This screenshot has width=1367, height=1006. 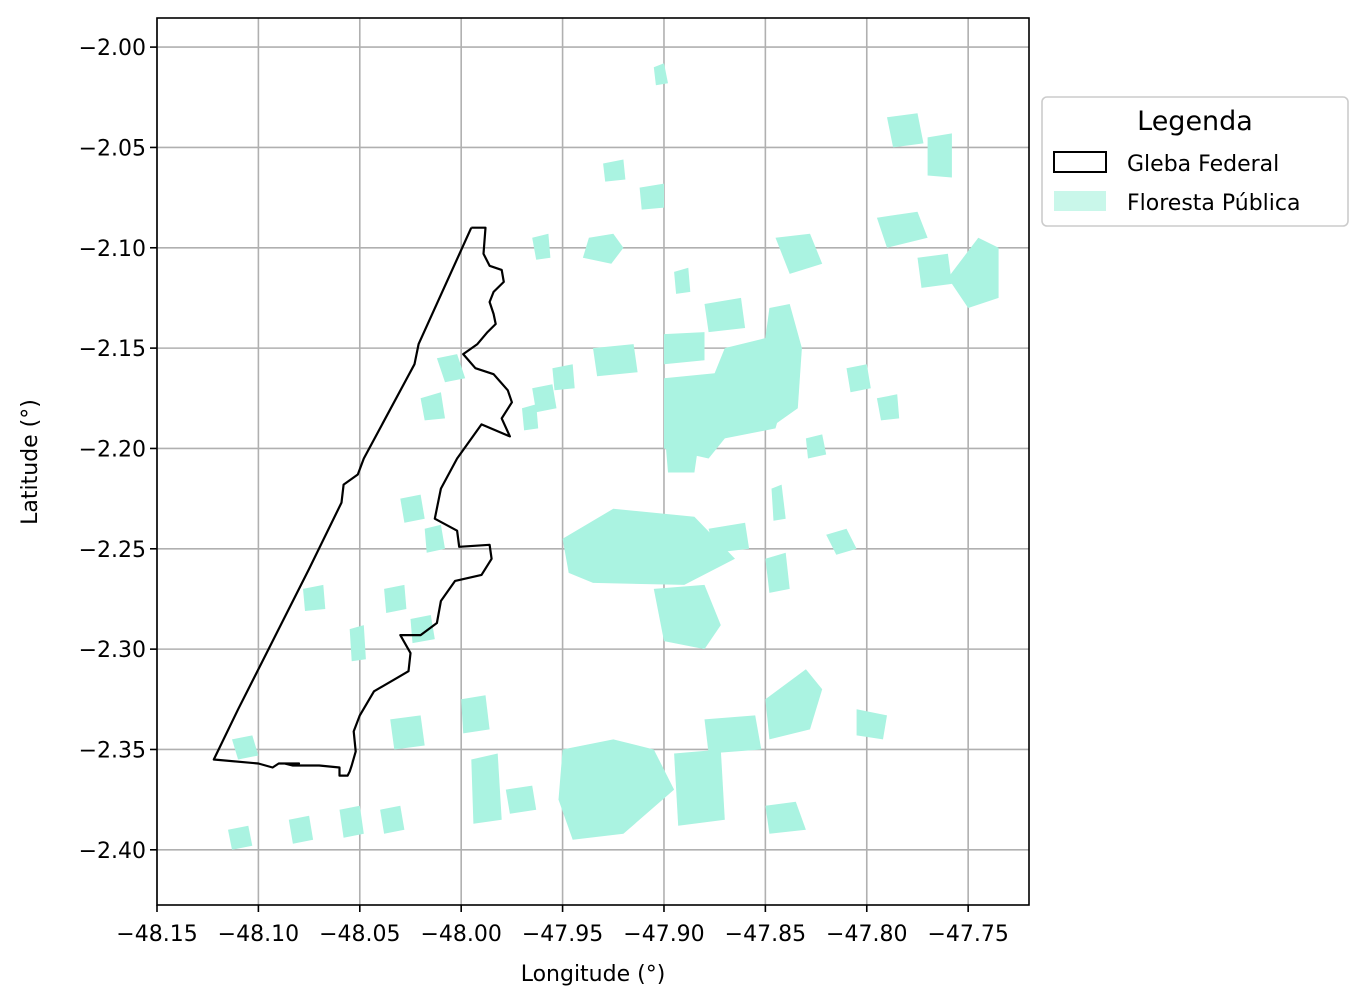 I want to click on y-tick-label: −2.10, so click(x=112, y=249).